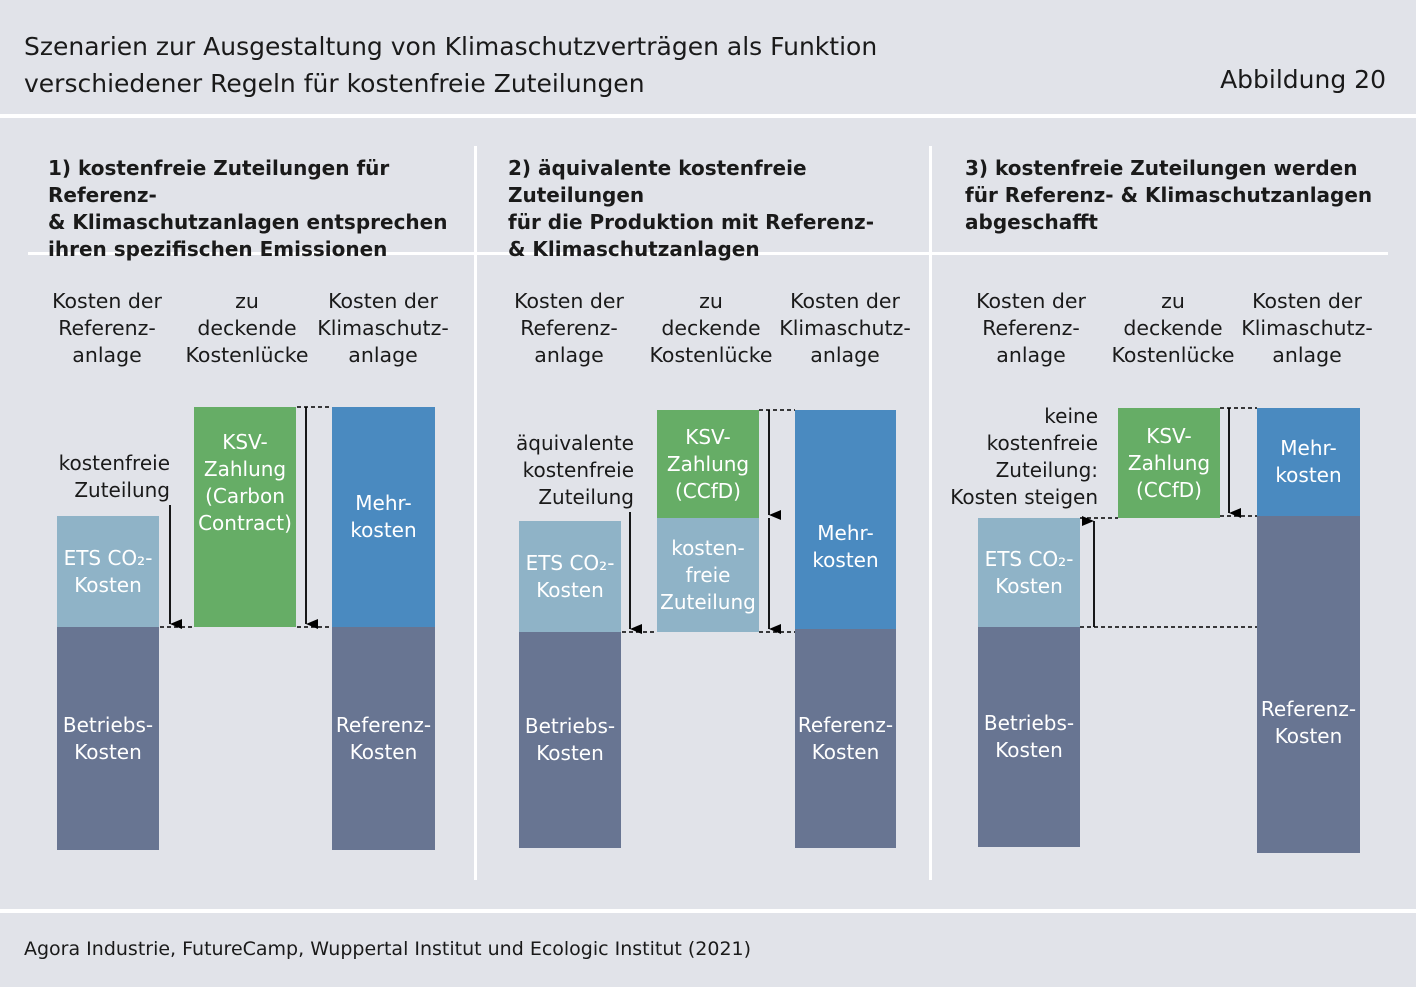 The height and width of the screenshot is (987, 1416). What do you see at coordinates (845, 738) in the screenshot?
I see `panel-2-reference-costs-bar: Referenz- Kosten` at bounding box center [845, 738].